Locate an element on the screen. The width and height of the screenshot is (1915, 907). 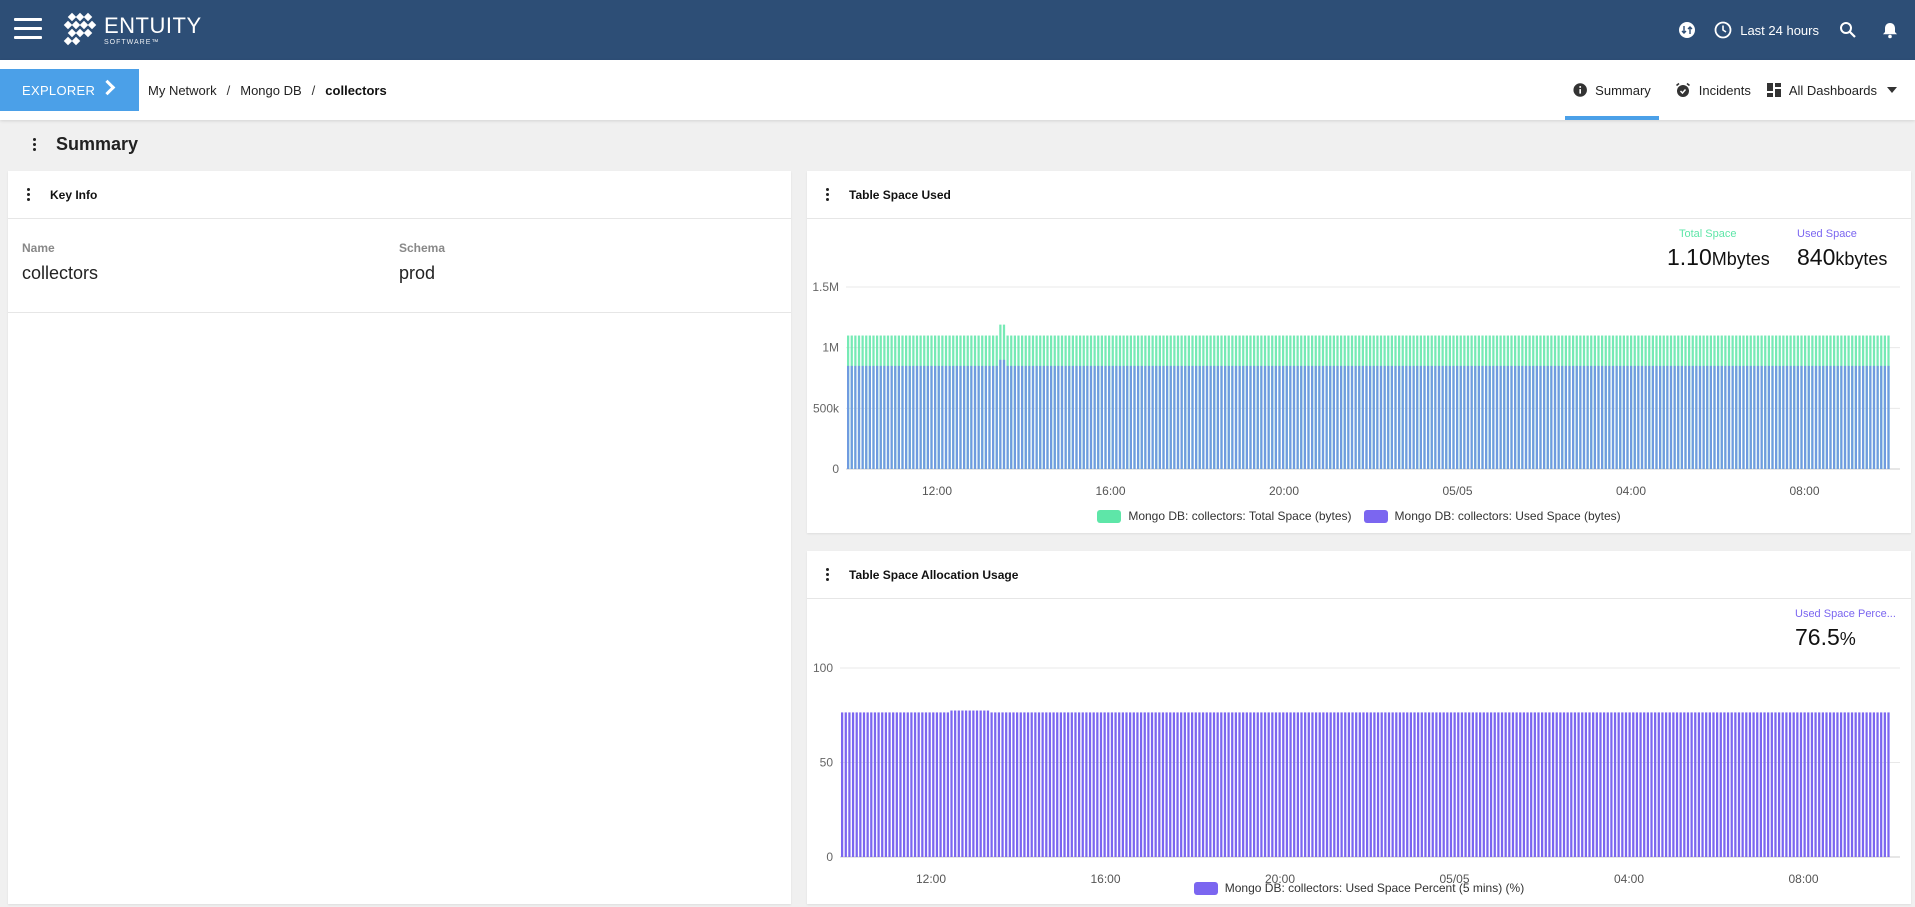
table-space-used-menu-icon is located at coordinates (827, 194).